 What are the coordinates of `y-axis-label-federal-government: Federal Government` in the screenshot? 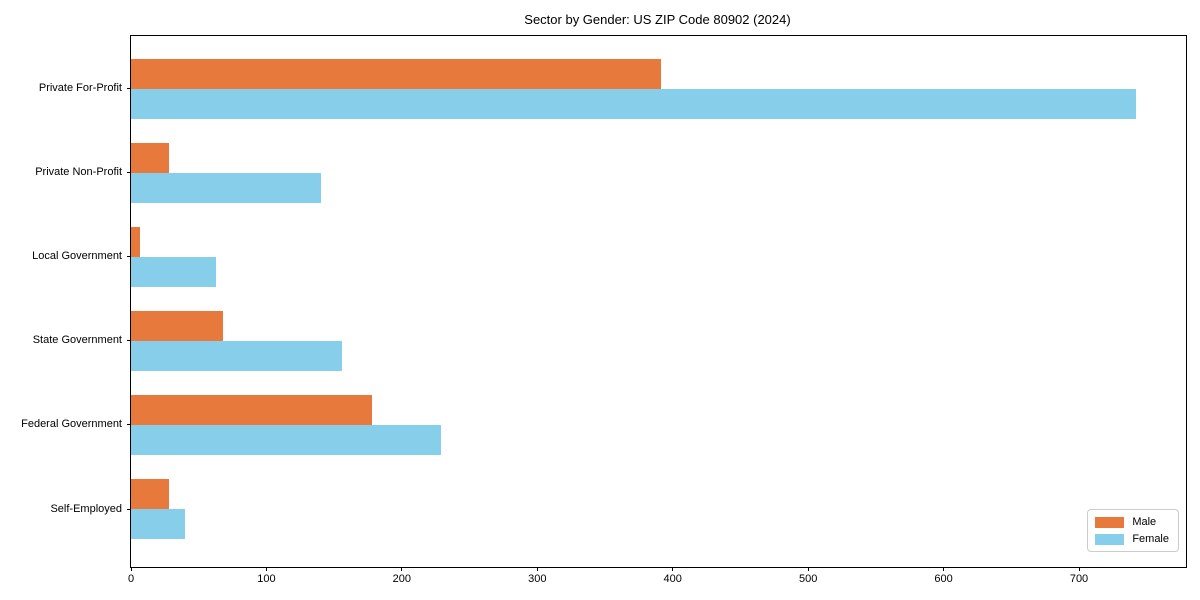 It's located at (71, 424).